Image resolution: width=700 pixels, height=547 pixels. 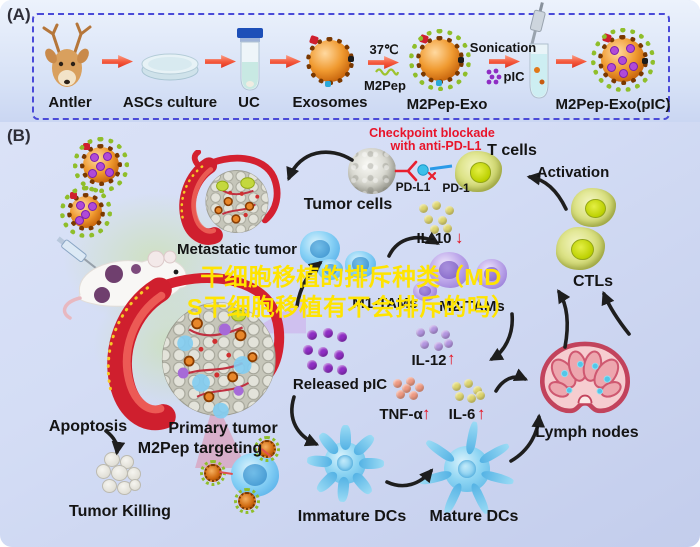 What do you see at coordinates (472, 306) in the screenshot?
I see `m2-tams-label: M2-TAMs` at bounding box center [472, 306].